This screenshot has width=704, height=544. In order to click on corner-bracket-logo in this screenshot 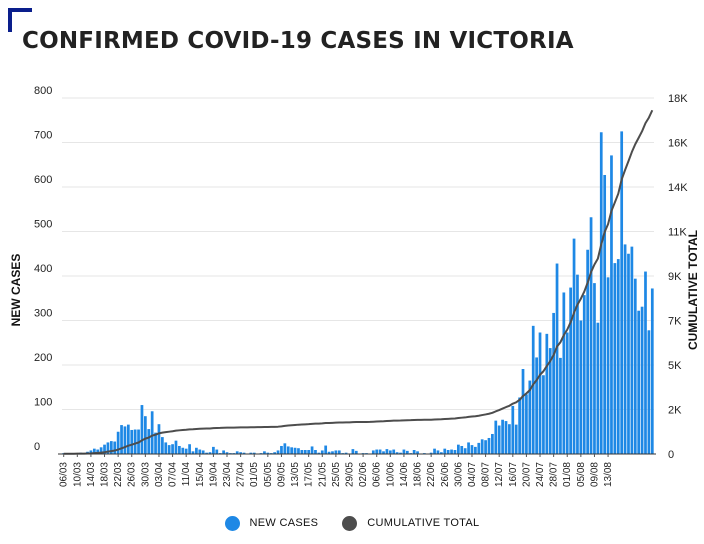, I will do `click(20, 20)`.